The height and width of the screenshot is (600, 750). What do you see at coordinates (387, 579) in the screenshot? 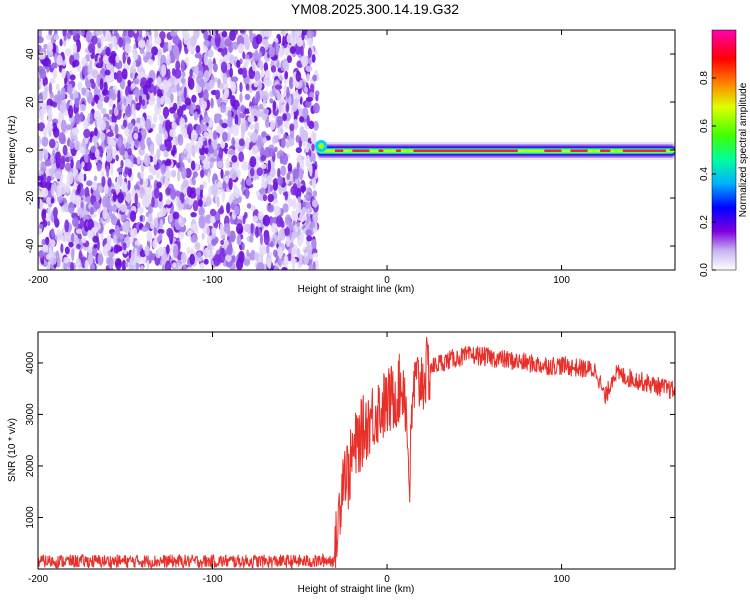
I see `x-tick-label: 0` at bounding box center [387, 579].